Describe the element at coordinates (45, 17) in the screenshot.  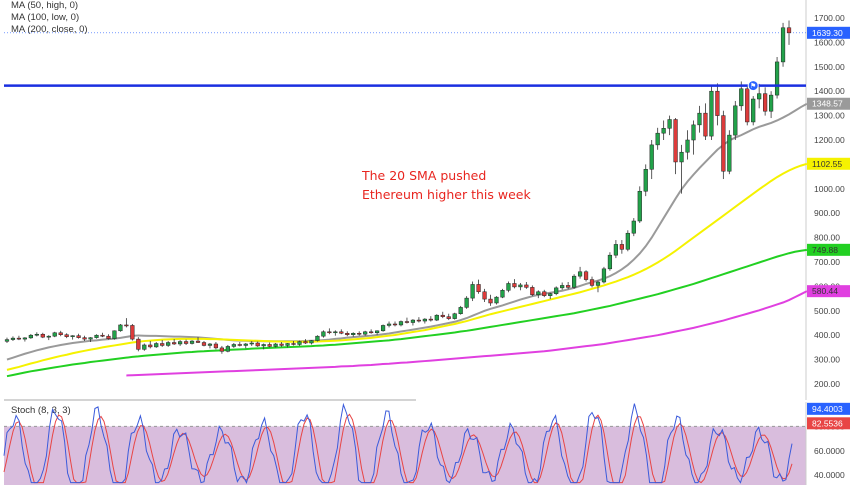
I see `legend-ma-100: MA (100, low, 0)` at that location.